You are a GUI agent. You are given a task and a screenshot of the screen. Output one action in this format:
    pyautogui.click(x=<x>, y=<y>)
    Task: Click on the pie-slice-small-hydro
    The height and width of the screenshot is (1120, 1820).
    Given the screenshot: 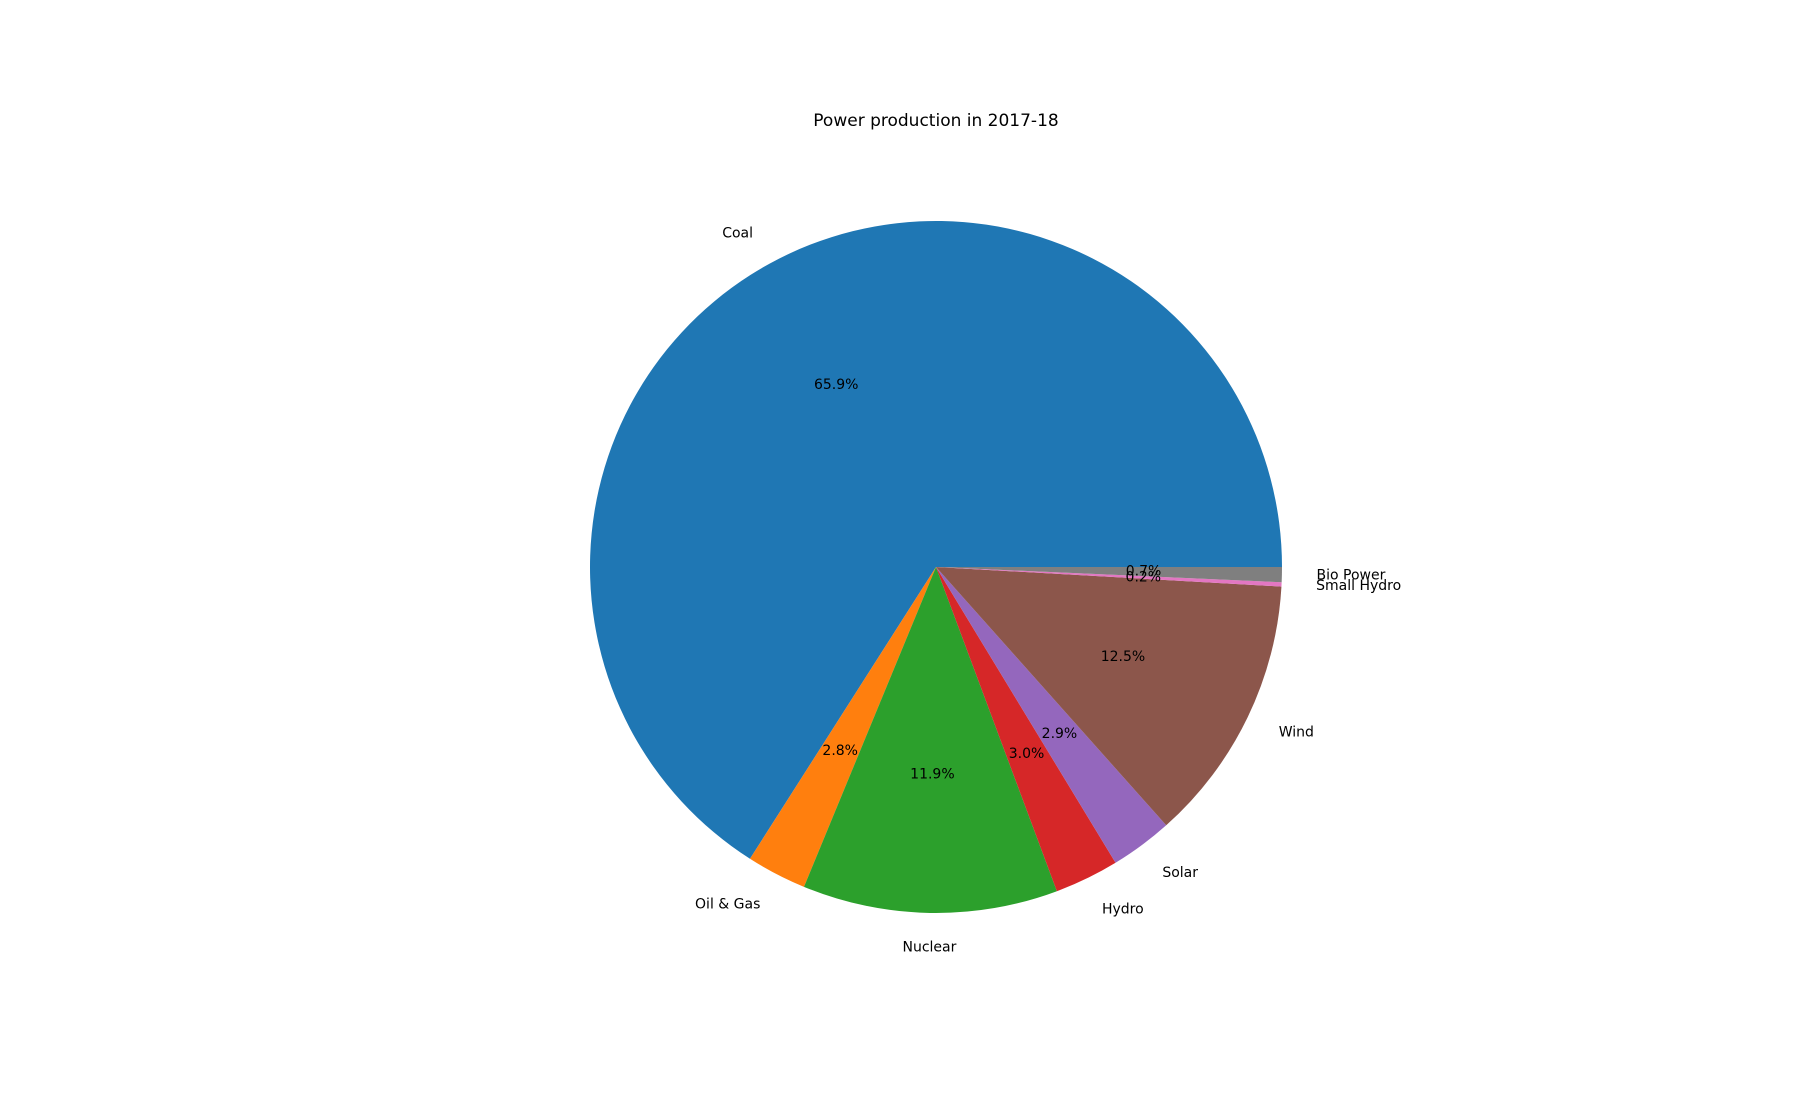 What is the action you would take?
    pyautogui.click(x=1109, y=577)
    